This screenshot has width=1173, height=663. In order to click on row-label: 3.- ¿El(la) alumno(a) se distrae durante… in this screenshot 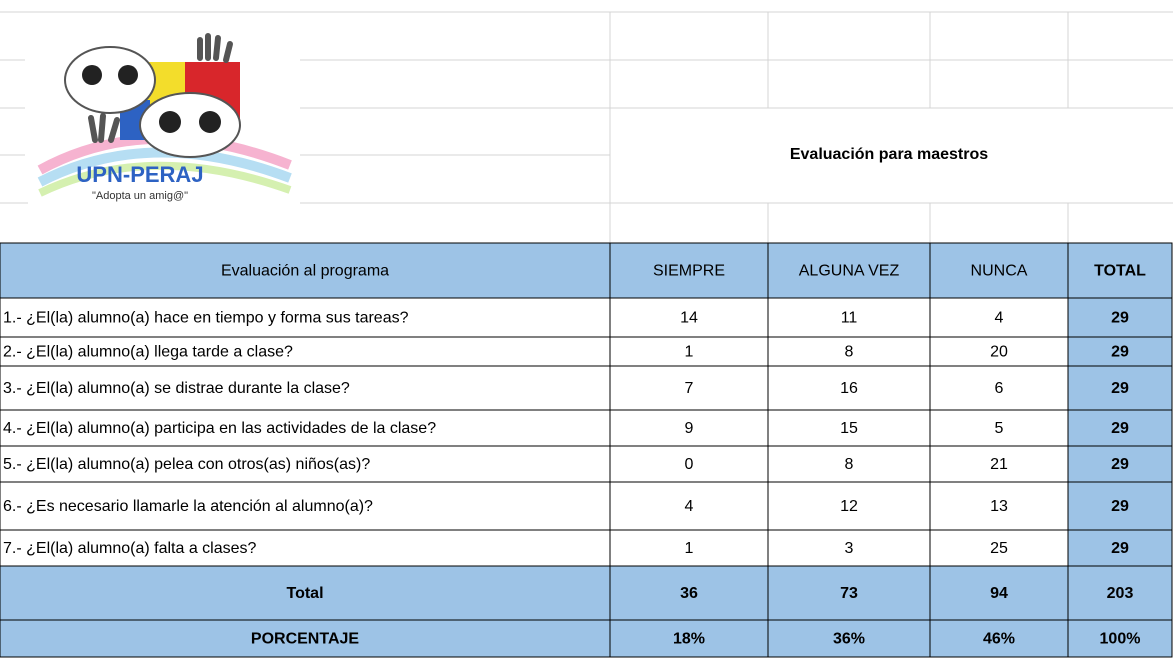, I will do `click(176, 388)`.